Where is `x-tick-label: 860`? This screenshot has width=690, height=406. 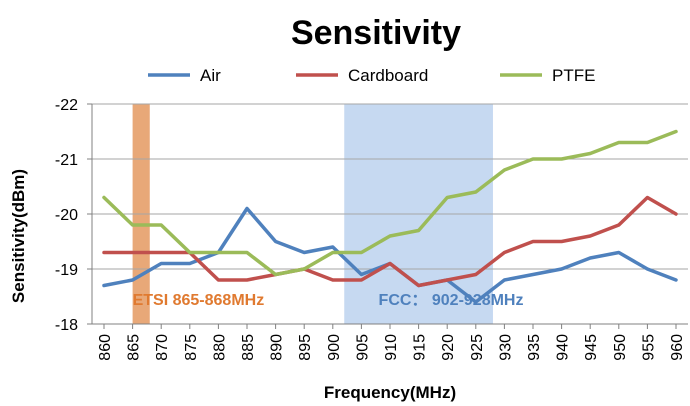 x-tick-label: 860 is located at coordinates (105, 347).